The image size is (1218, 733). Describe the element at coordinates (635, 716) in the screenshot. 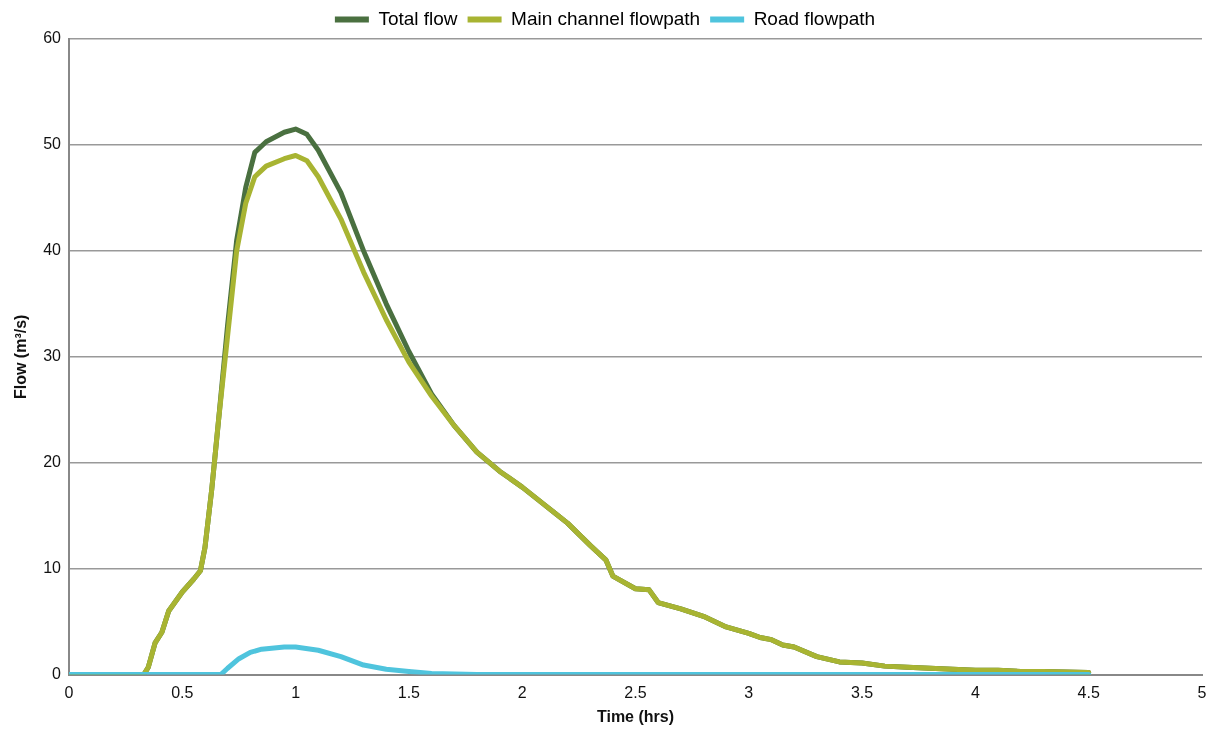

I see `x-axis-title: Time (hrs)` at that location.